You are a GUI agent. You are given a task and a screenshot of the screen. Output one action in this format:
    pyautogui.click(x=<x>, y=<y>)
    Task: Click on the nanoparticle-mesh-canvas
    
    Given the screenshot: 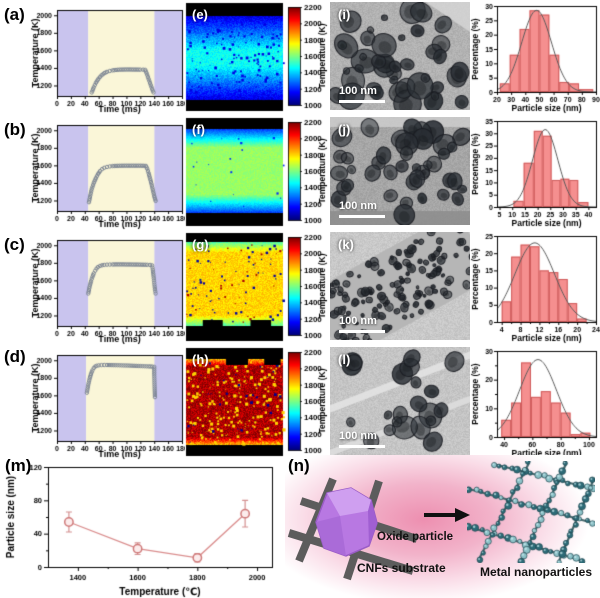 What is the action you would take?
    pyautogui.click(x=531, y=512)
    